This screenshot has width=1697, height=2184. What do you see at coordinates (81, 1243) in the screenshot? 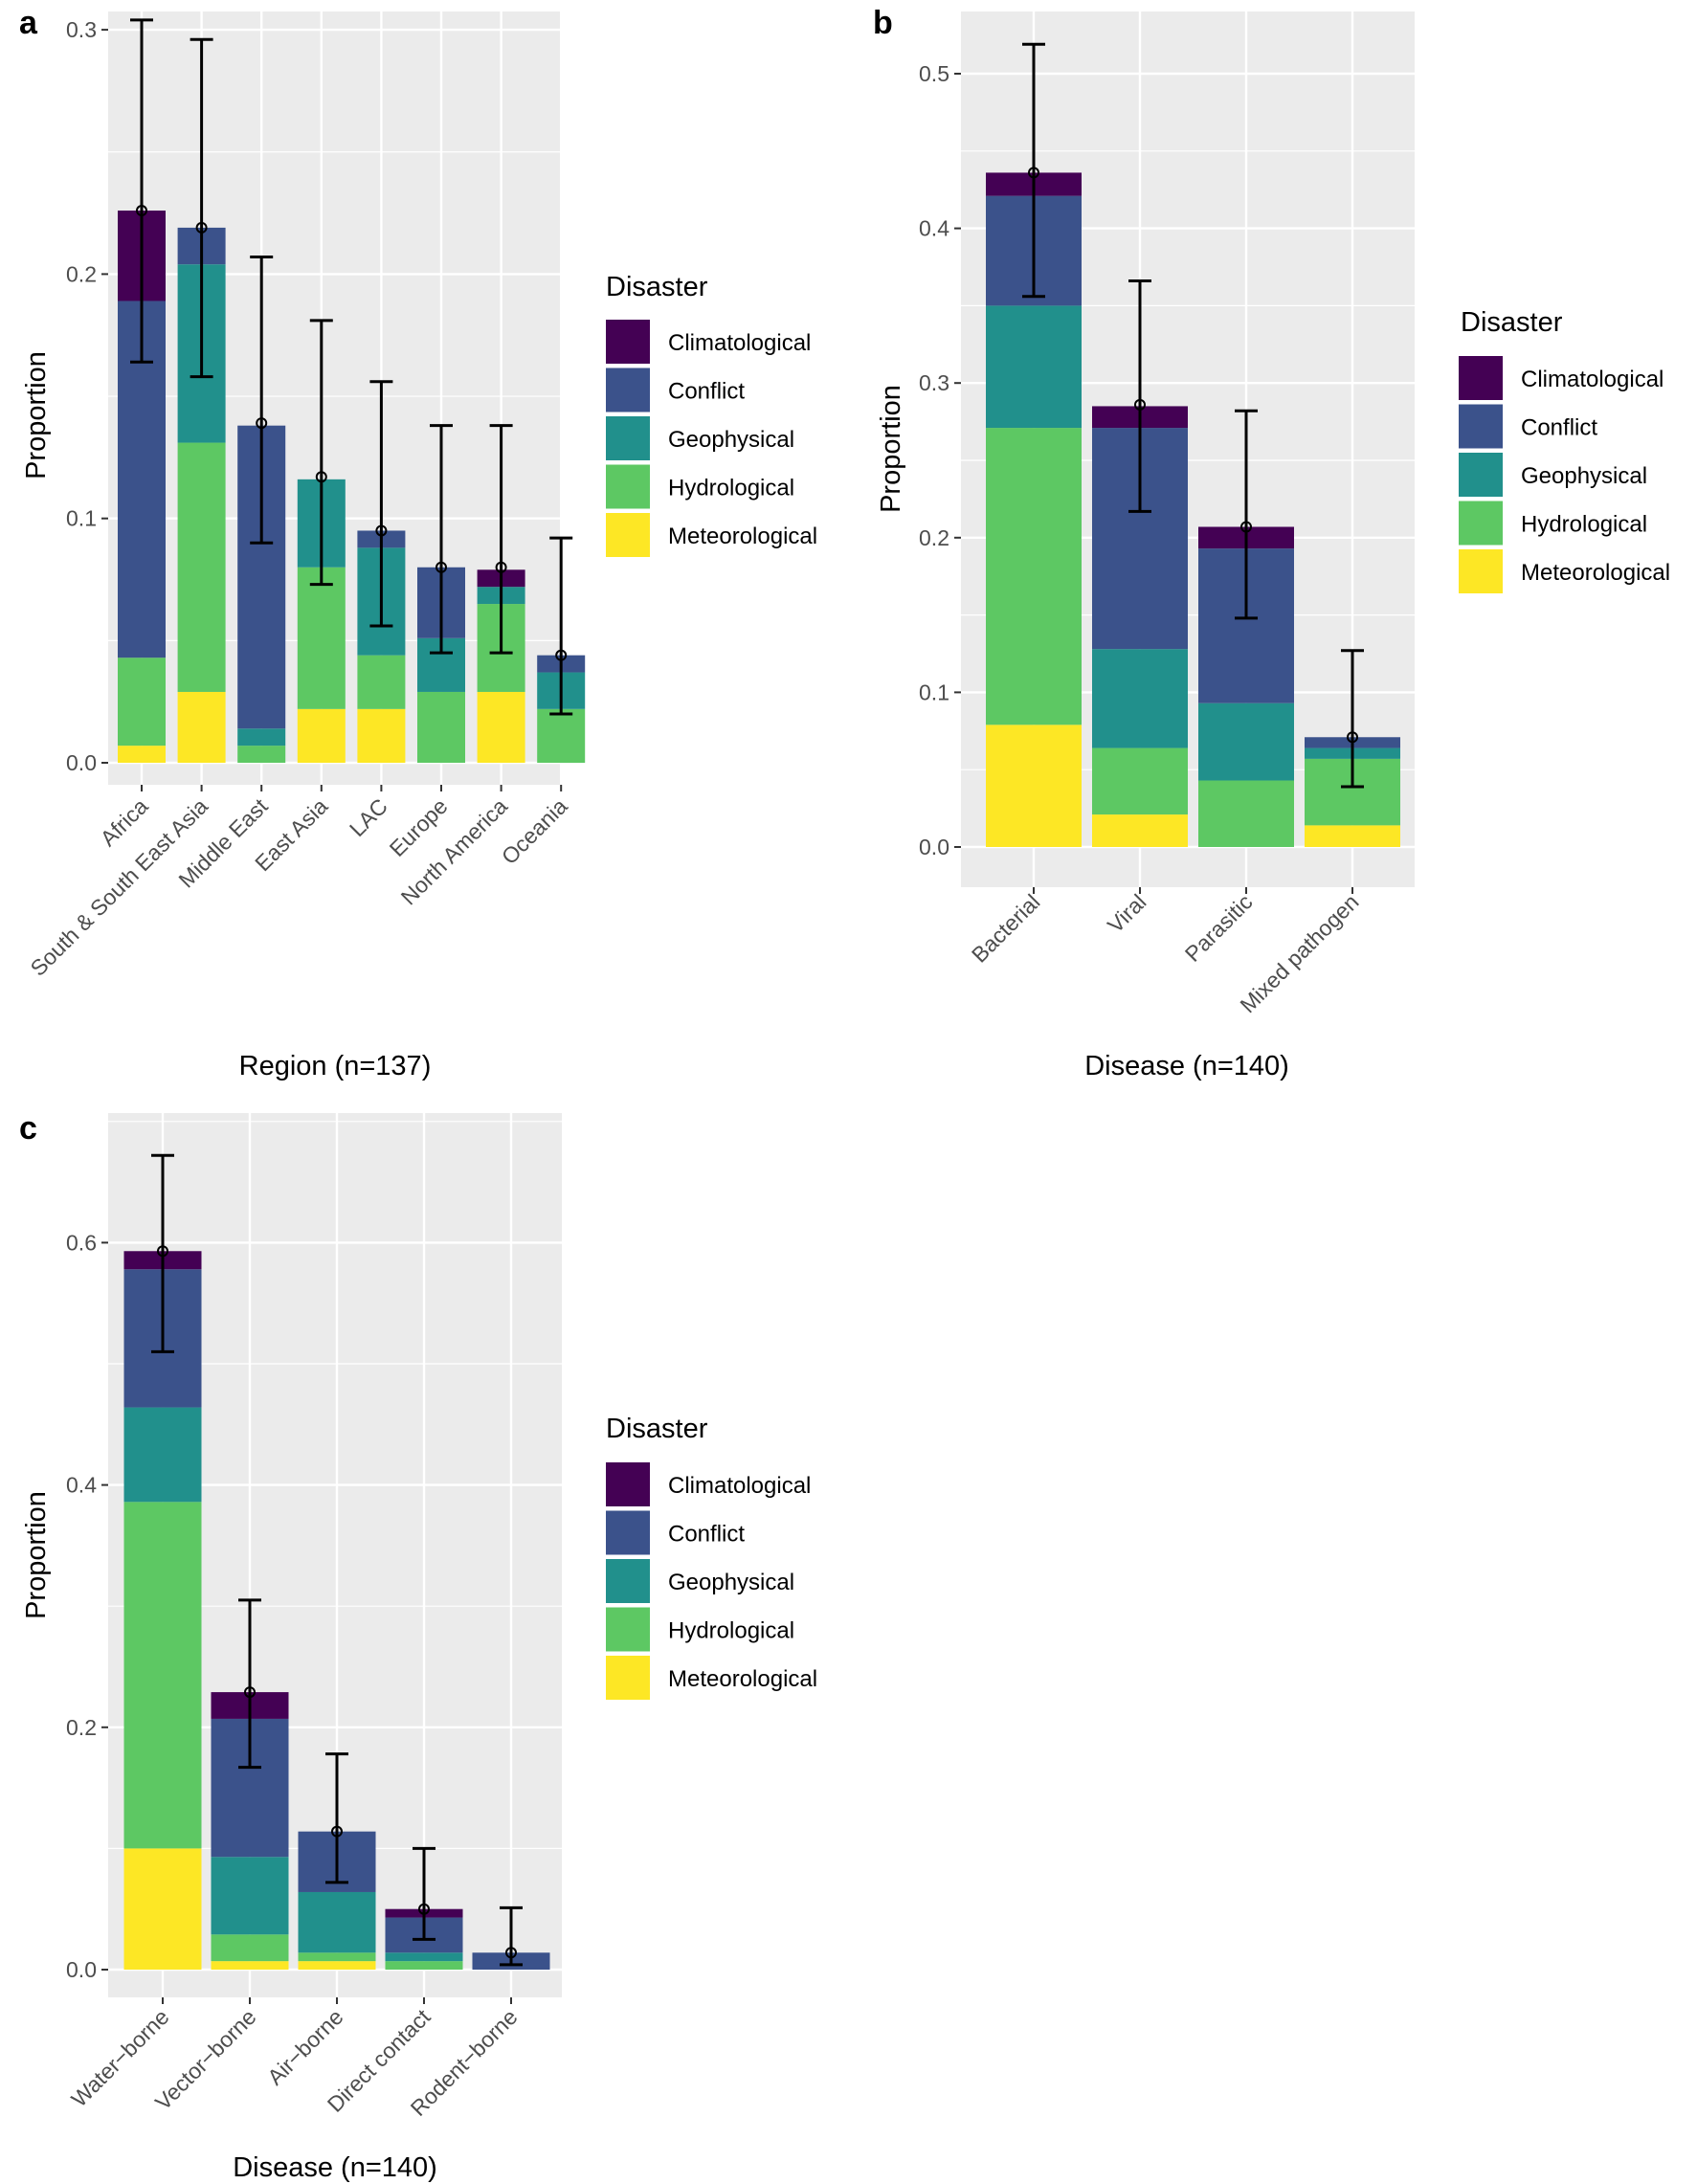
I see `y-tick-label: 0.6` at bounding box center [81, 1243].